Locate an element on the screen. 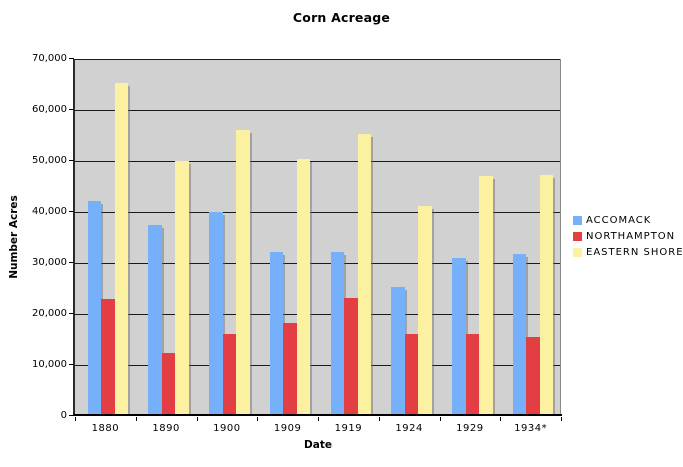  bar-northampton-1929 is located at coordinates (472, 375).